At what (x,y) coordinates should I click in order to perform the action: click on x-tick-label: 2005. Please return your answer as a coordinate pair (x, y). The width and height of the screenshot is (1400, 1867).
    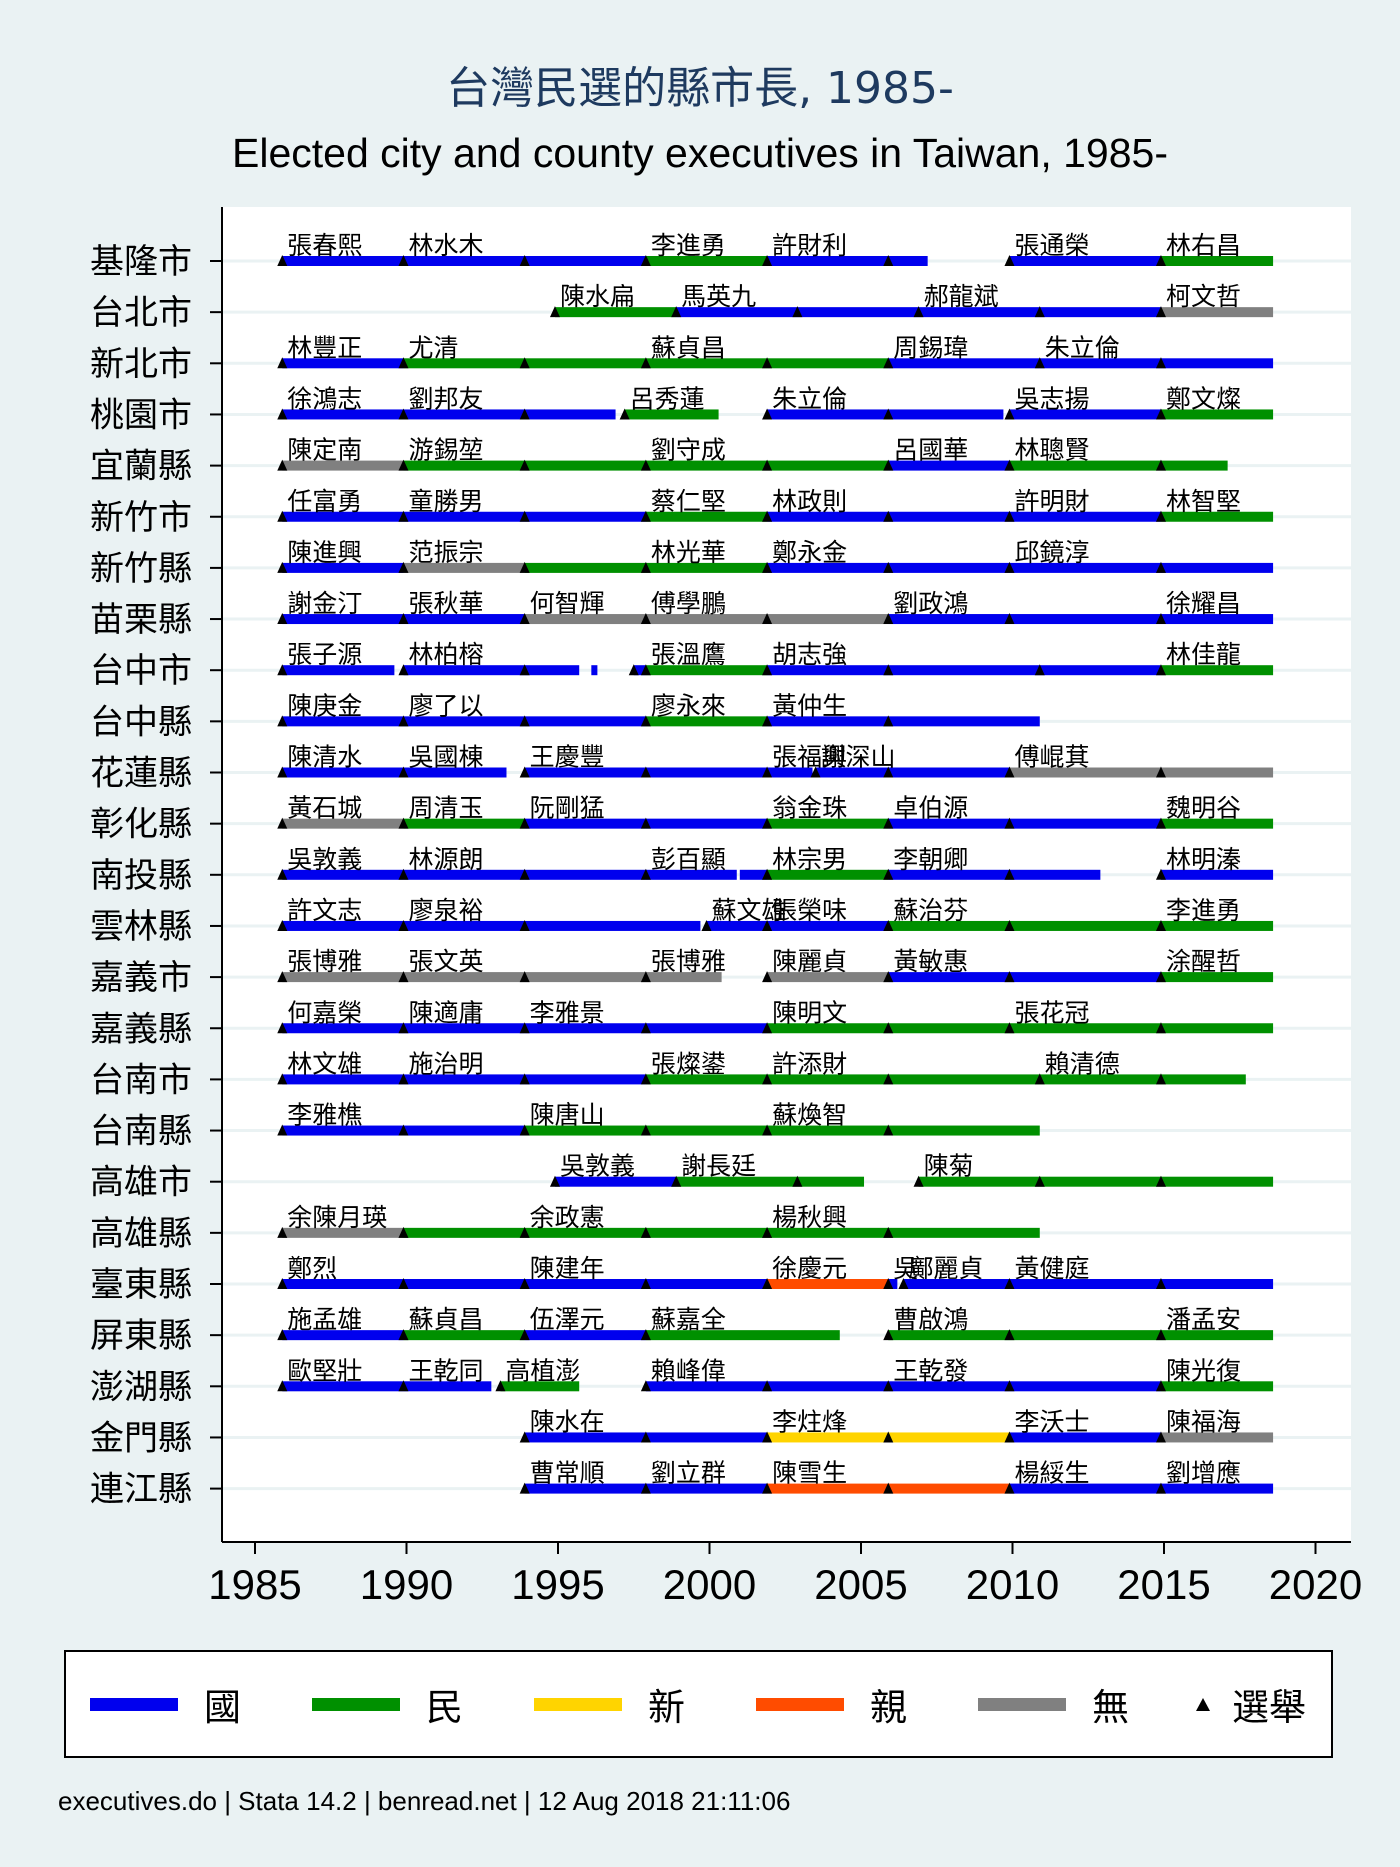
    Looking at the image, I should click on (860, 1584).